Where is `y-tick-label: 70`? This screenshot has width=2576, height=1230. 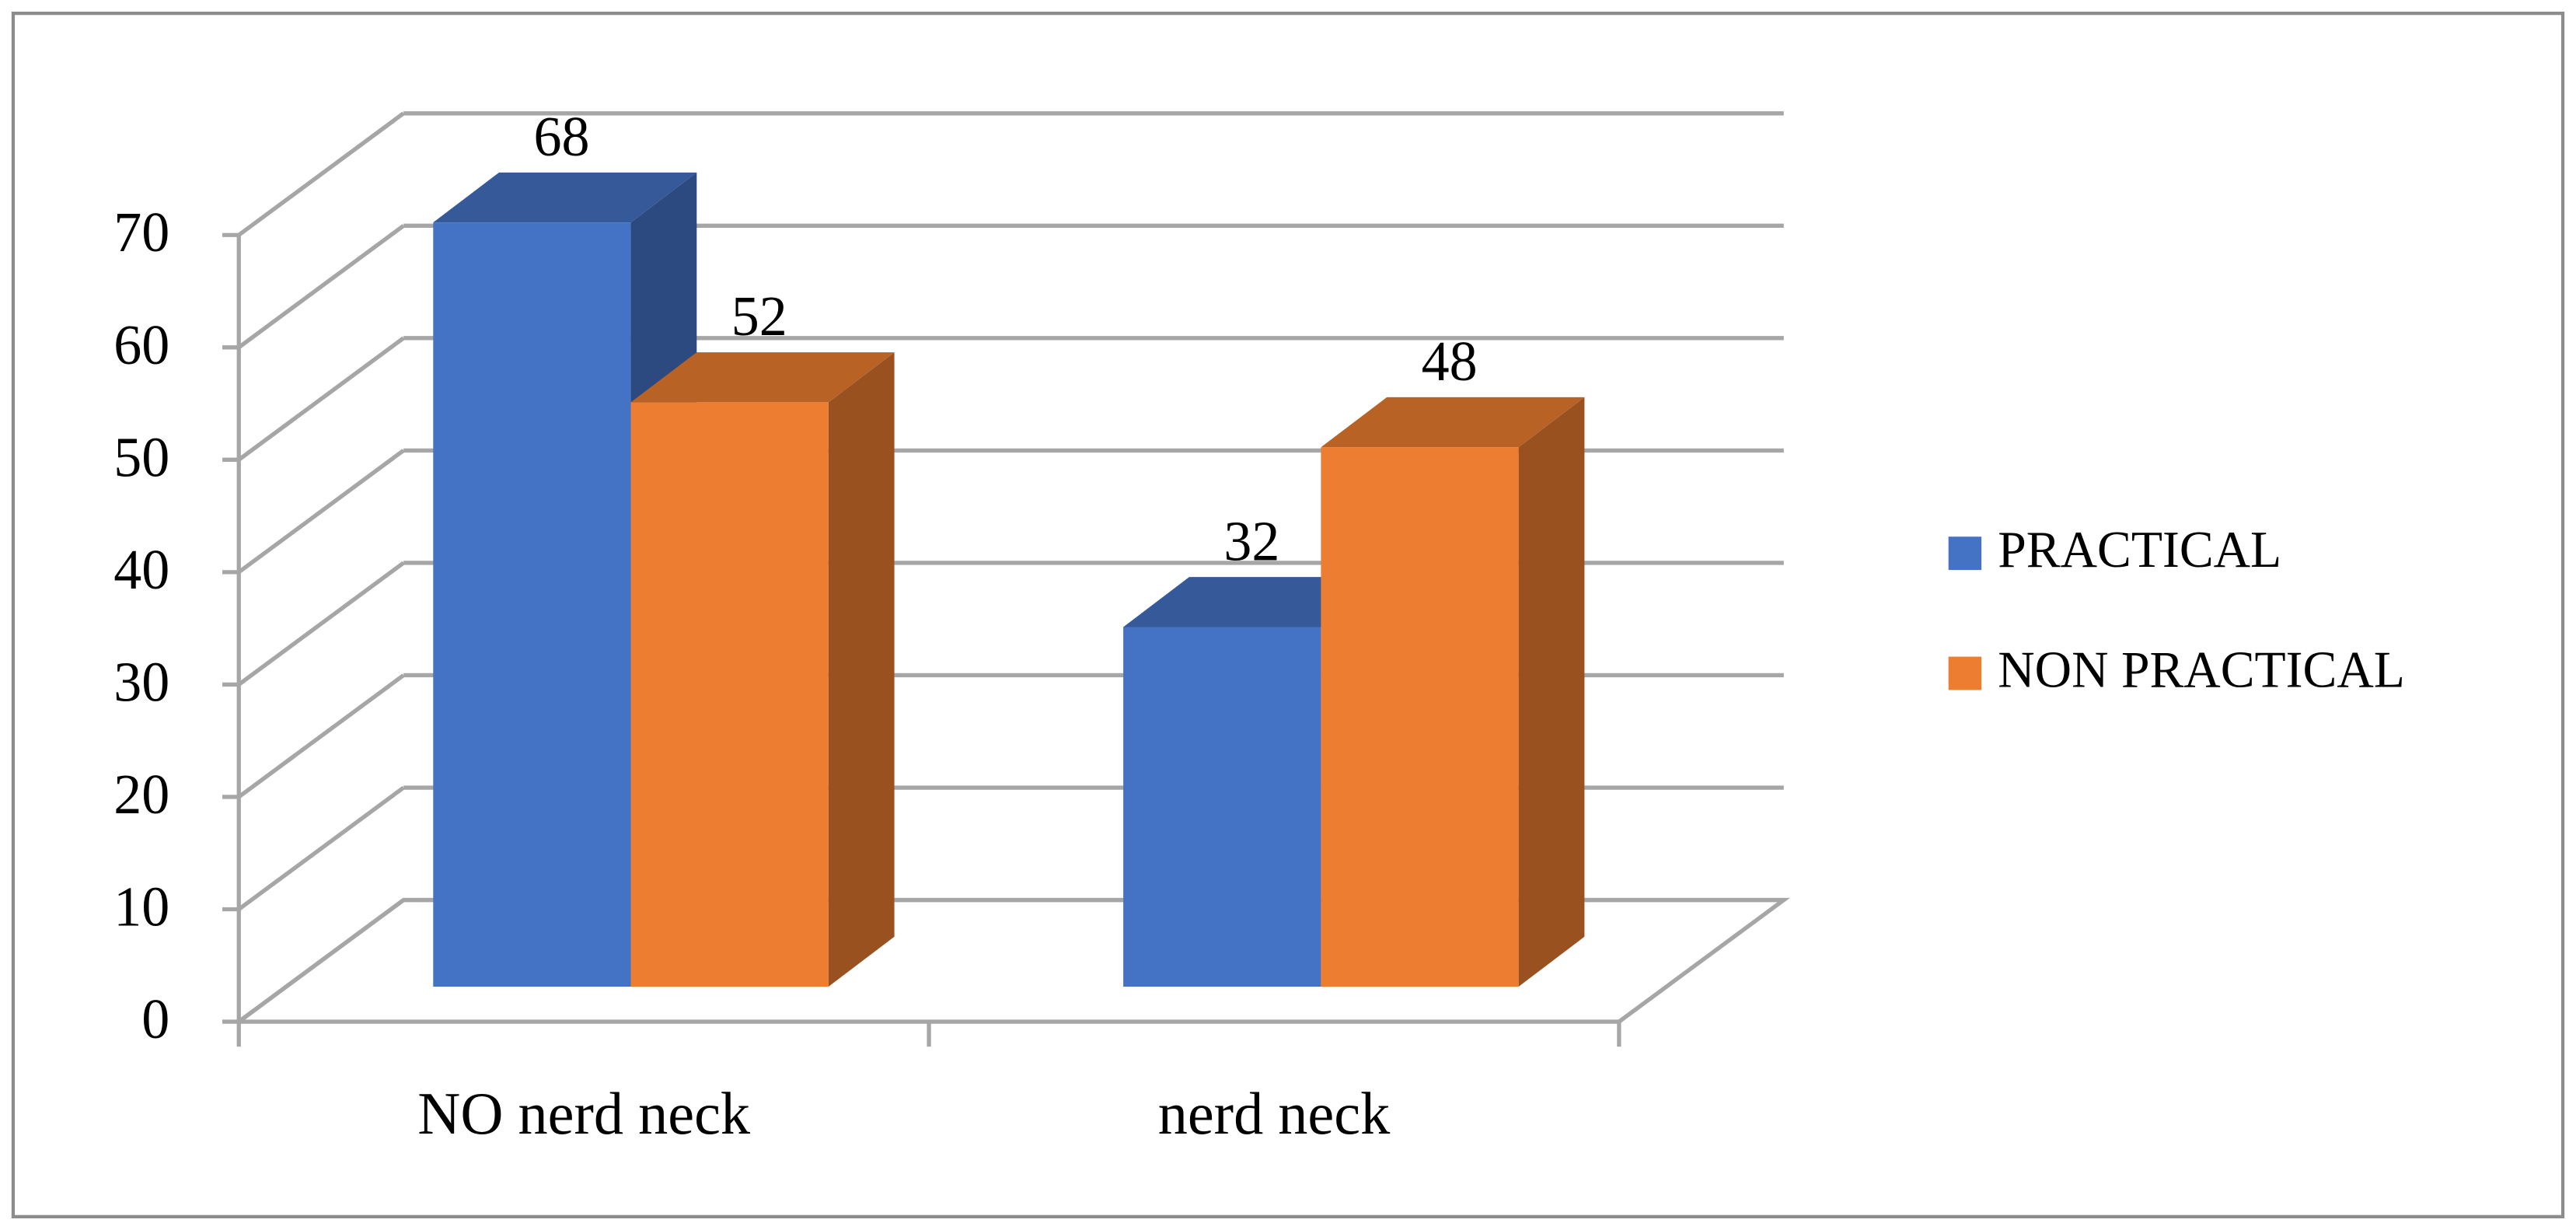
y-tick-label: 70 is located at coordinates (141, 232).